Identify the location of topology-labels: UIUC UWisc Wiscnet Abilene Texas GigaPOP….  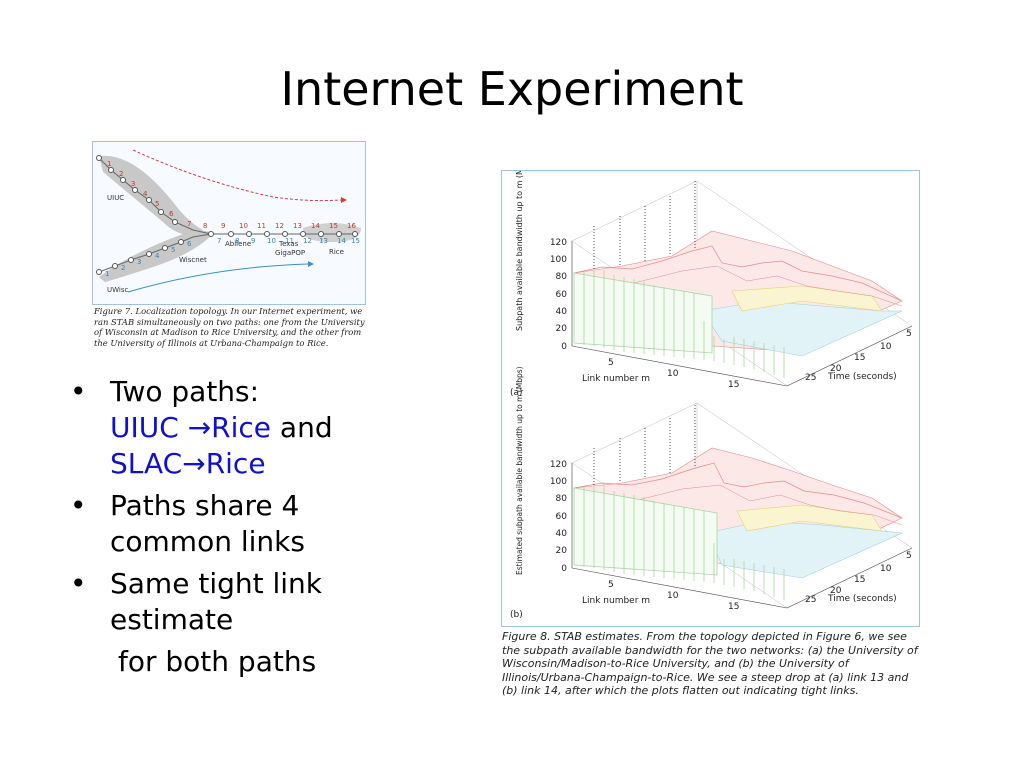
(225, 244).